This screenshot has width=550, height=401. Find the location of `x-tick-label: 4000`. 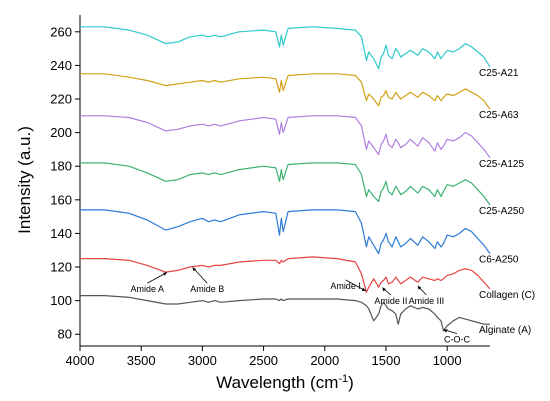

x-tick-label: 4000 is located at coordinates (80, 360).